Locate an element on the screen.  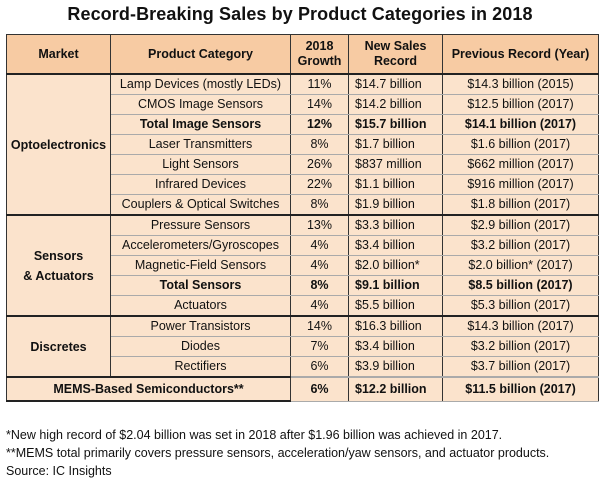
column-header: Market is located at coordinates (58, 54).